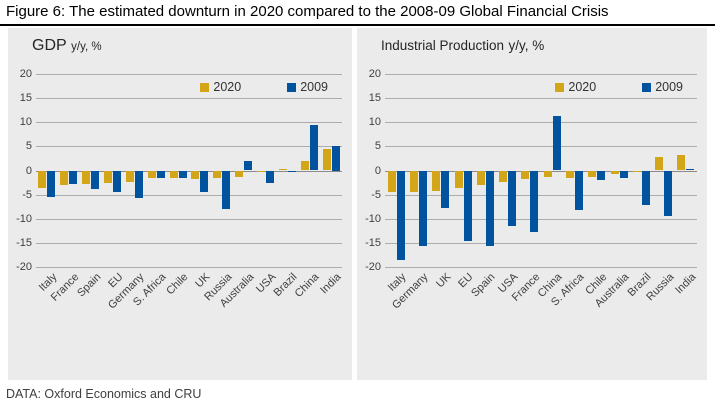 The width and height of the screenshot is (715, 408). I want to click on bar-2009-australia, so click(248, 166).